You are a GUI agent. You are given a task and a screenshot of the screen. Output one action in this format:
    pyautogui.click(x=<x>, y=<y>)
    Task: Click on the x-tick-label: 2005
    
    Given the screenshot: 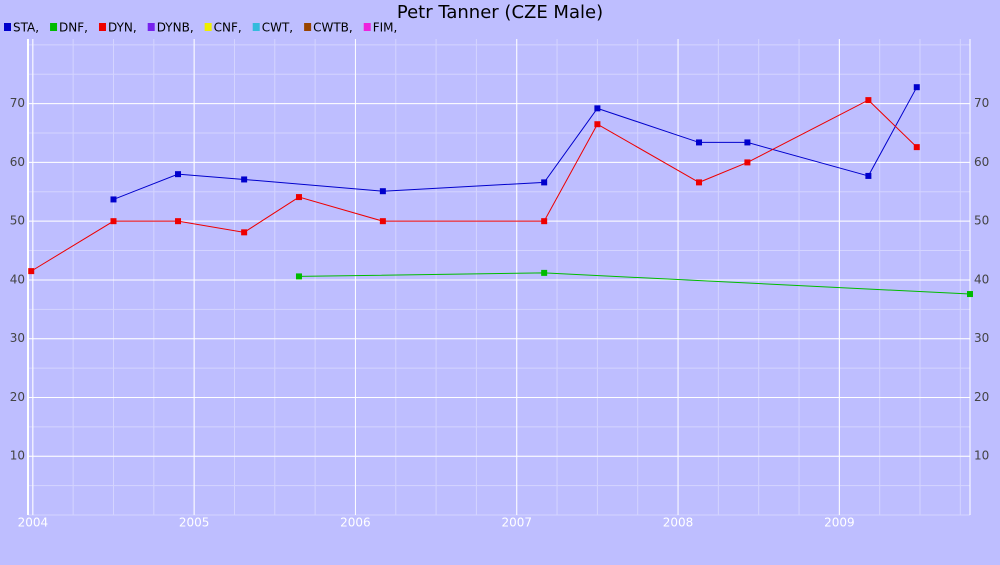 What is the action you would take?
    pyautogui.click(x=194, y=523)
    